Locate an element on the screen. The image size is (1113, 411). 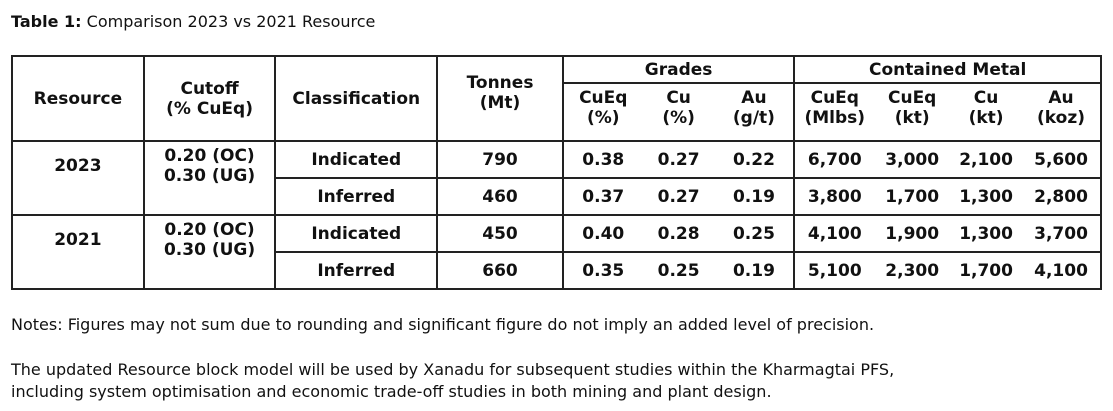
value-cell: 6,700 is located at coordinates (834, 159).